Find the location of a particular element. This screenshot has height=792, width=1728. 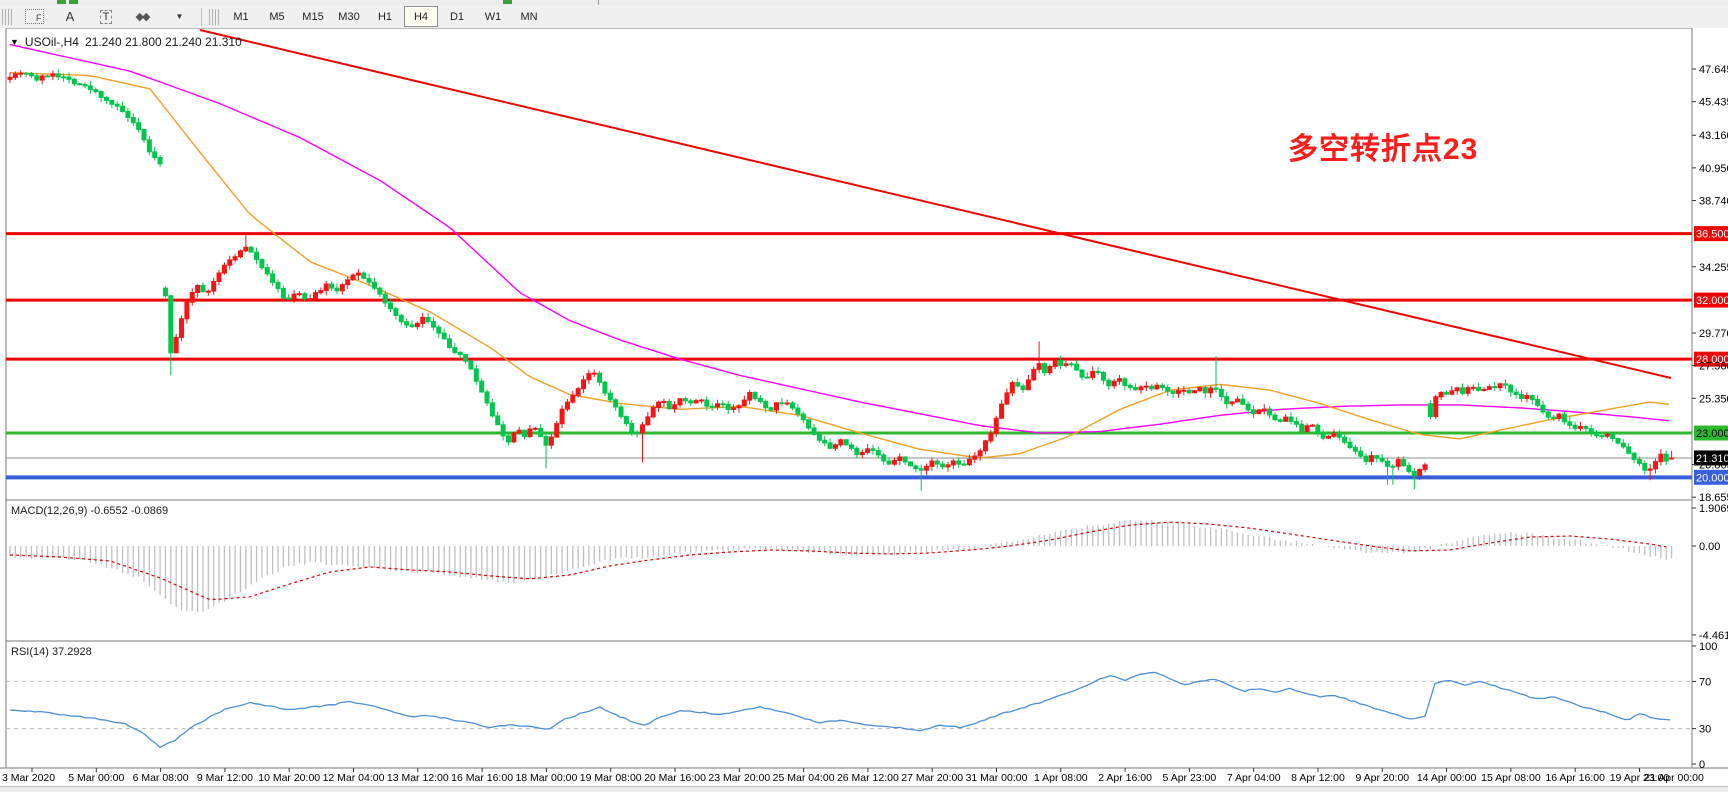

timeframe-m5-button: M5 is located at coordinates (277, 16).